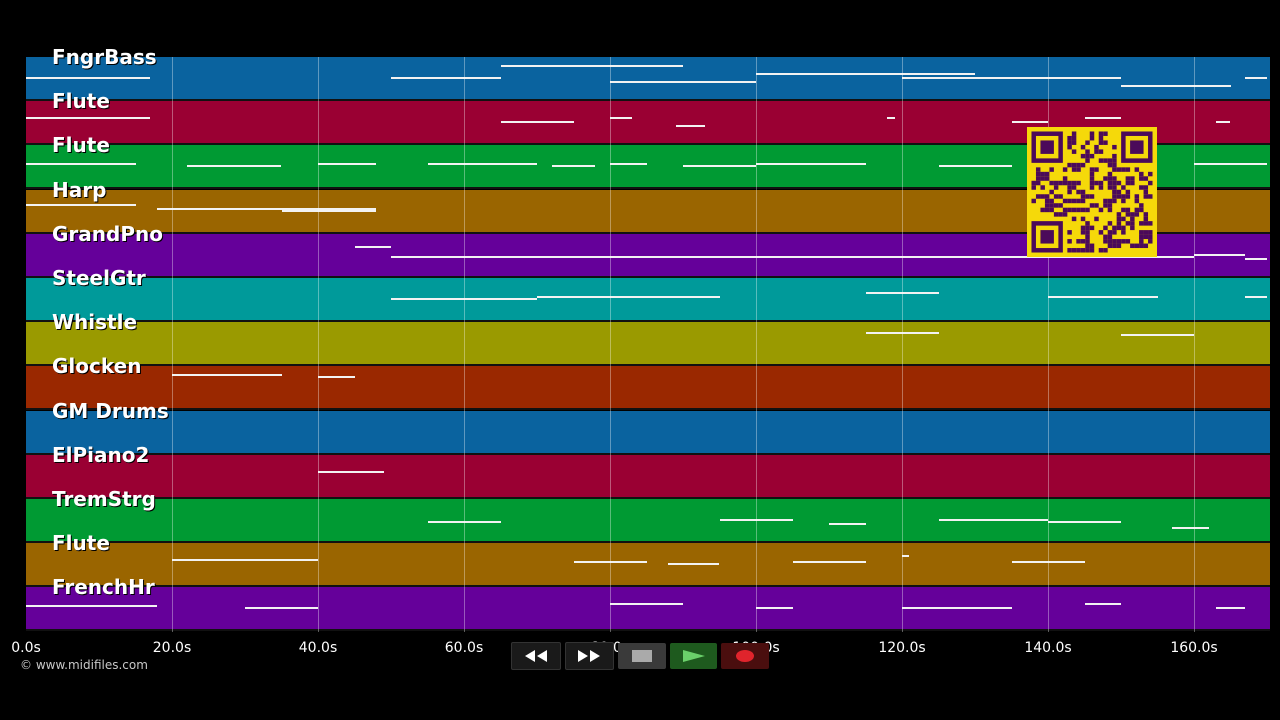 The image size is (1280, 720). I want to click on track-name: TremStrg, so click(104, 499).